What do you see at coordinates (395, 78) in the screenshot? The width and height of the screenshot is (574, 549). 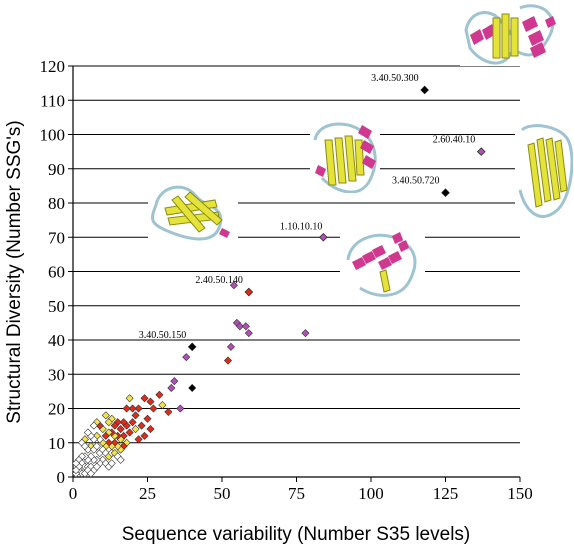 I see `point-annotation: 3.40.50.300` at bounding box center [395, 78].